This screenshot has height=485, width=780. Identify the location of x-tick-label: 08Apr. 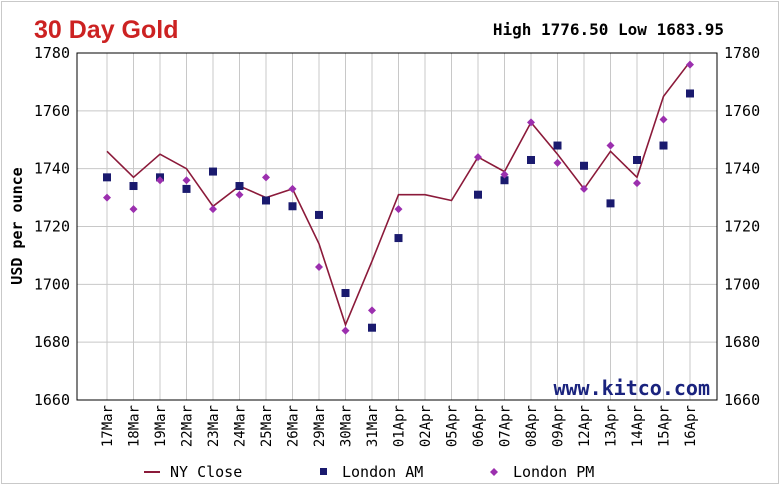
(532, 426).